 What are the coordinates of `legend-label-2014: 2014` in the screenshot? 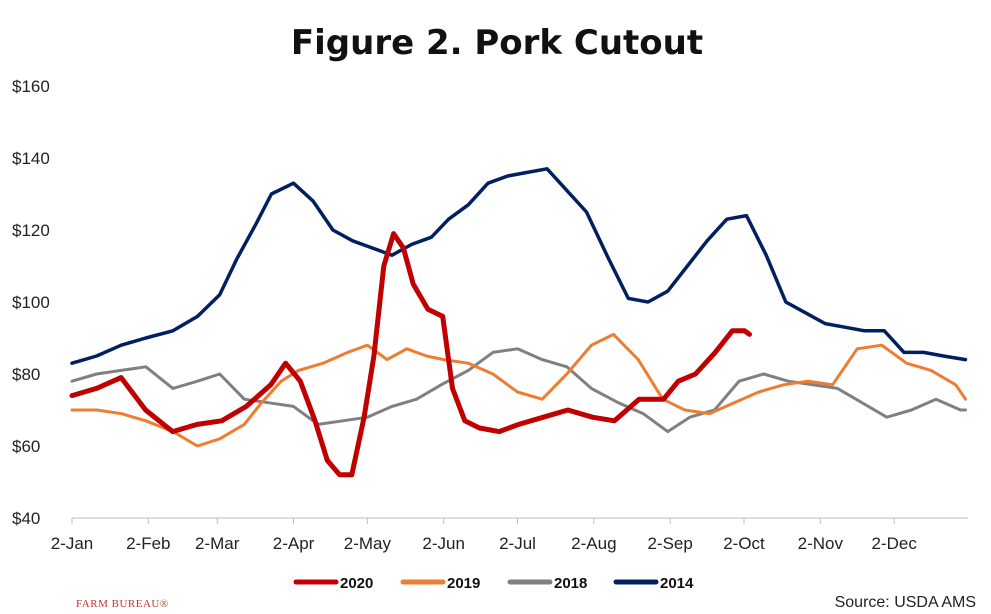 It's located at (677, 583).